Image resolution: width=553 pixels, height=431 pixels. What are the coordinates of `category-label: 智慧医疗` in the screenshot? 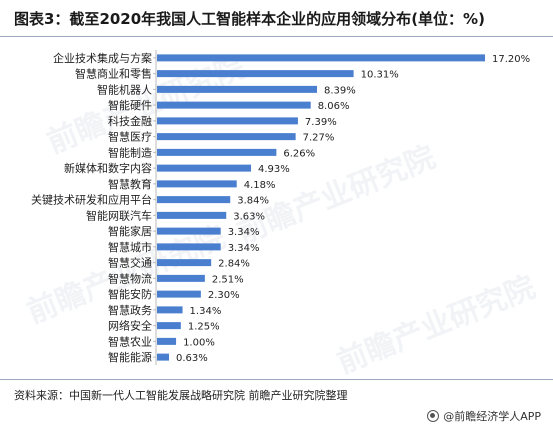 It's located at (130, 137).